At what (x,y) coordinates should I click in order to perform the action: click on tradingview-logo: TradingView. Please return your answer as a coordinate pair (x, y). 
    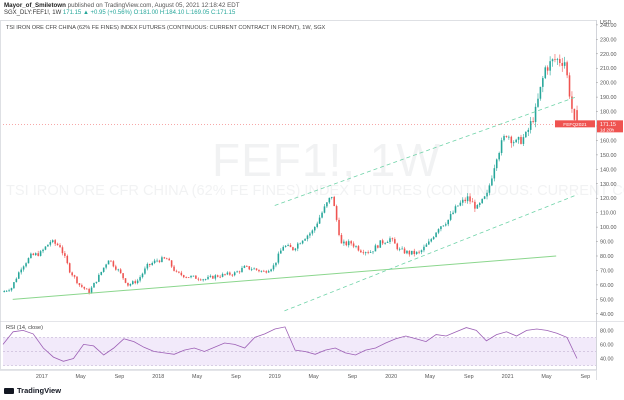
    Looking at the image, I should click on (32, 390).